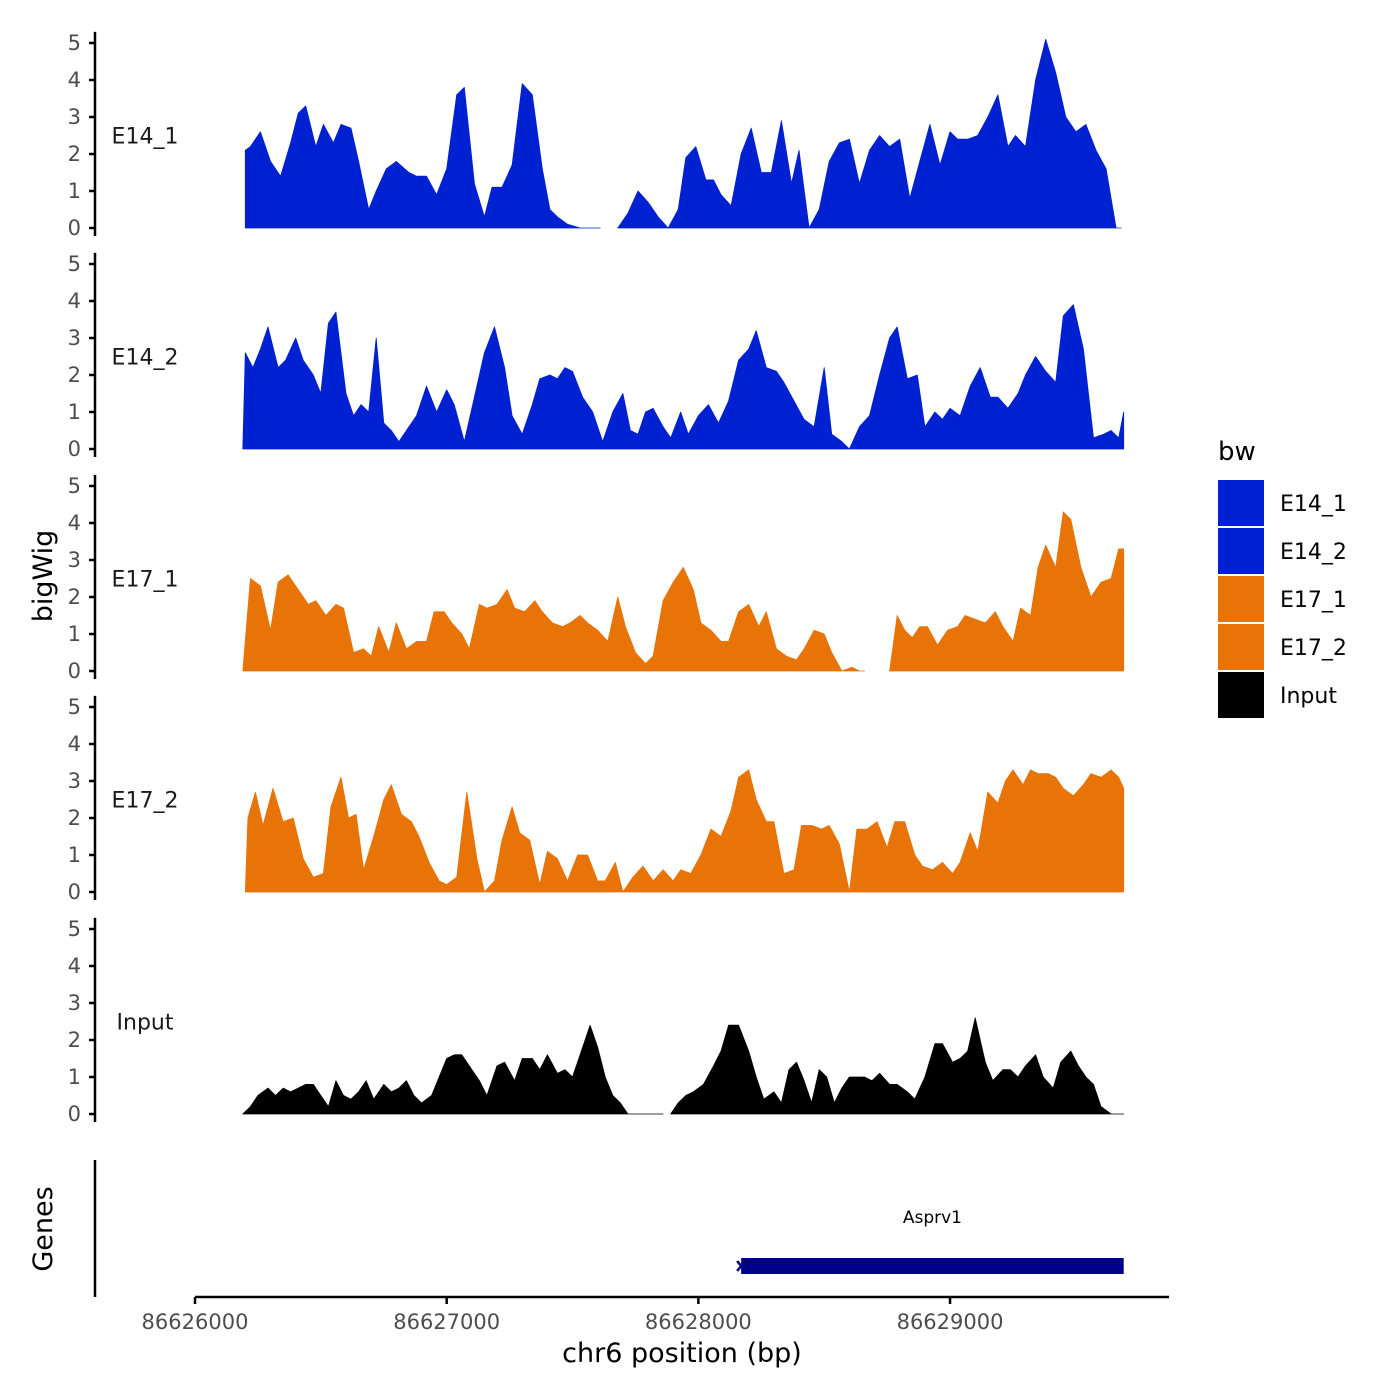  What do you see at coordinates (950, 1322) in the screenshot?
I see `x-tick-label: 86629000` at bounding box center [950, 1322].